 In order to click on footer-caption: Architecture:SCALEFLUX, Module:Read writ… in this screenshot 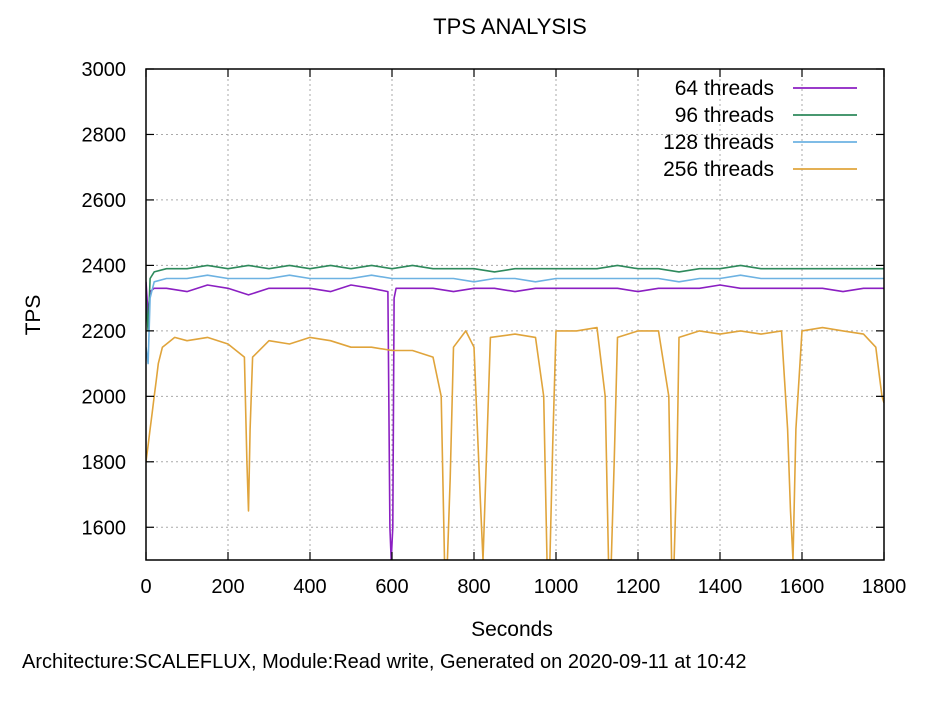, I will do `click(384, 662)`.